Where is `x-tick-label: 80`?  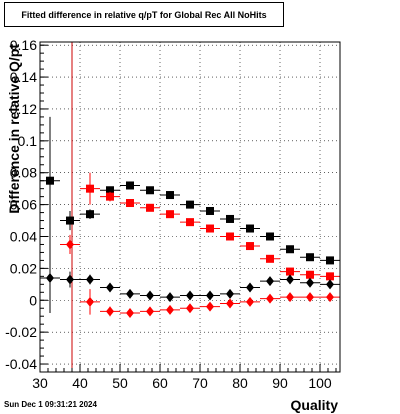
x-tick-label: 80 is located at coordinates (240, 383).